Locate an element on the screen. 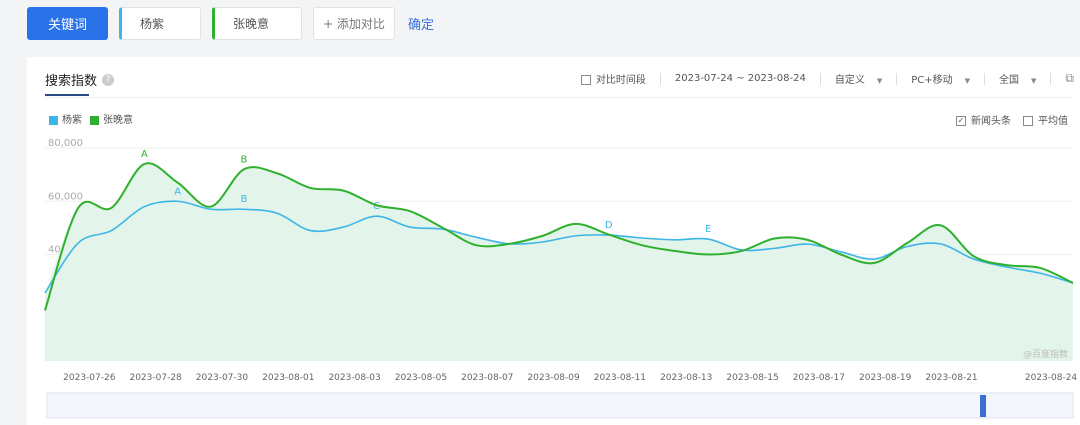 The width and height of the screenshot is (1080, 425). x-tick-label: 2023-08-03 is located at coordinates (354, 378).